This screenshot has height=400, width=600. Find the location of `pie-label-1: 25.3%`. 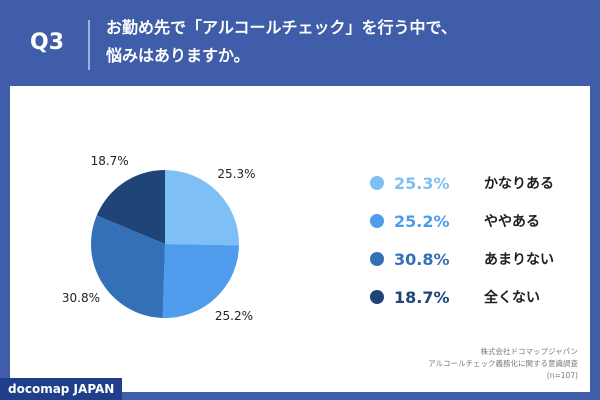

pie-label-1: 25.3% is located at coordinates (236, 173).